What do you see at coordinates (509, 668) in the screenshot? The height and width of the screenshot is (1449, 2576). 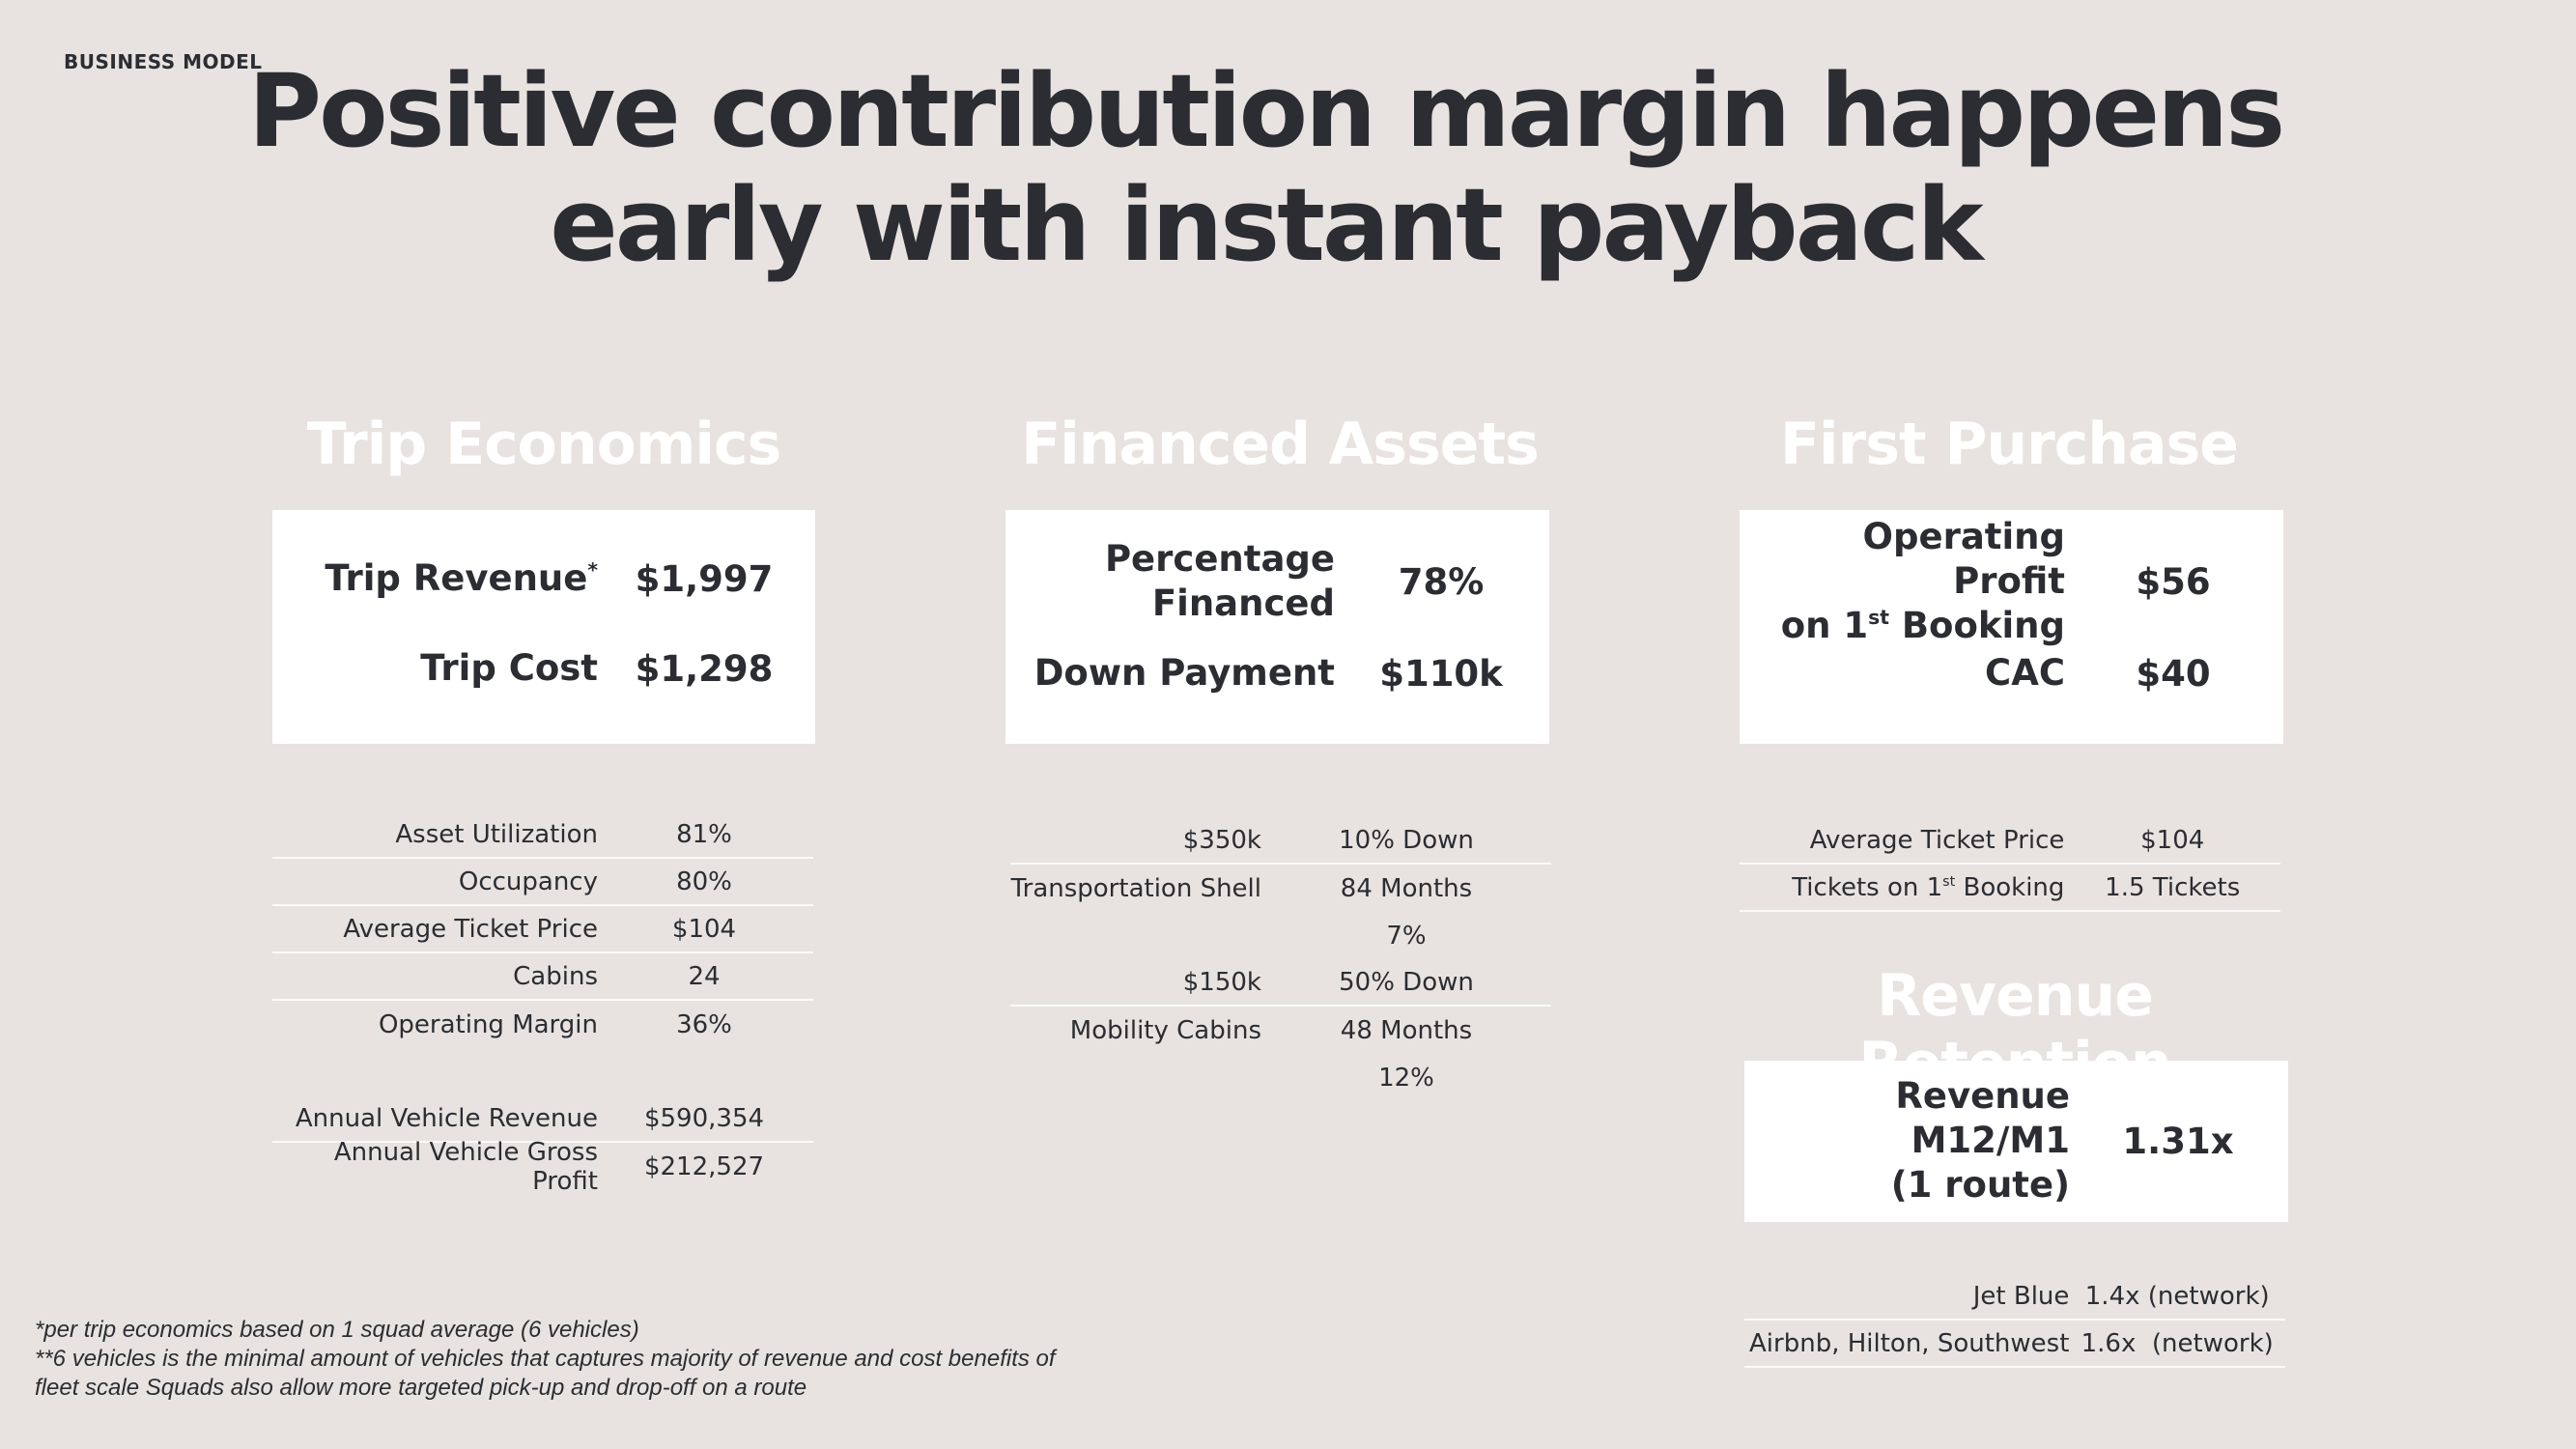 I see `trip-cost-label: Trip Cost` at bounding box center [509, 668].